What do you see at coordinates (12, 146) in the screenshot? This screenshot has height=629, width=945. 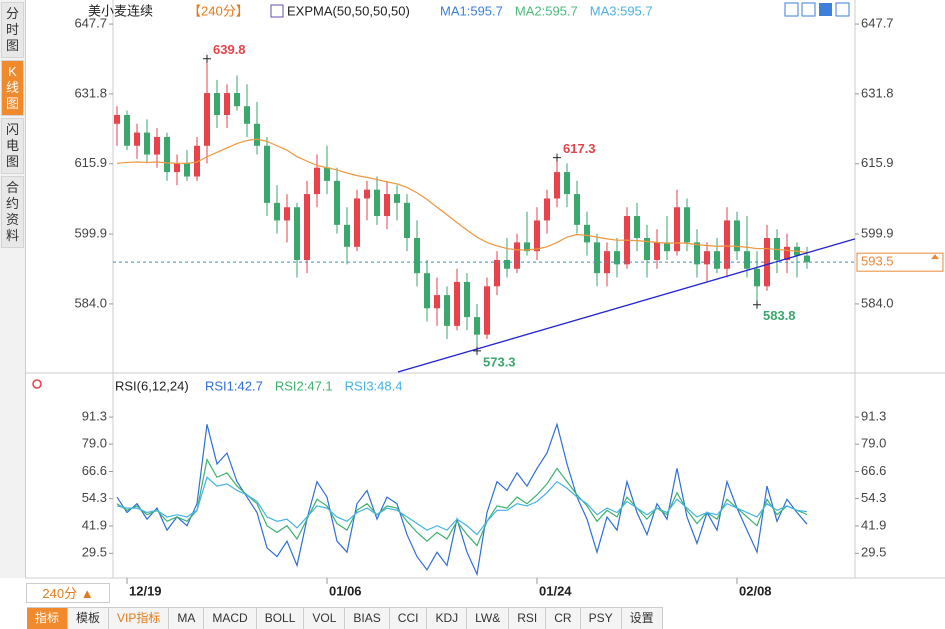 I see `side-tab: 闪电图` at bounding box center [12, 146].